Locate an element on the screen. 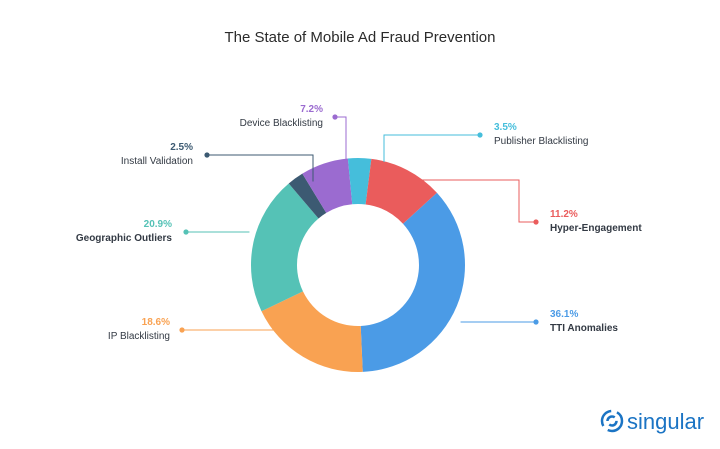 This screenshot has height=449, width=720. data-label-category: Hyper-Engagement is located at coordinates (596, 228).